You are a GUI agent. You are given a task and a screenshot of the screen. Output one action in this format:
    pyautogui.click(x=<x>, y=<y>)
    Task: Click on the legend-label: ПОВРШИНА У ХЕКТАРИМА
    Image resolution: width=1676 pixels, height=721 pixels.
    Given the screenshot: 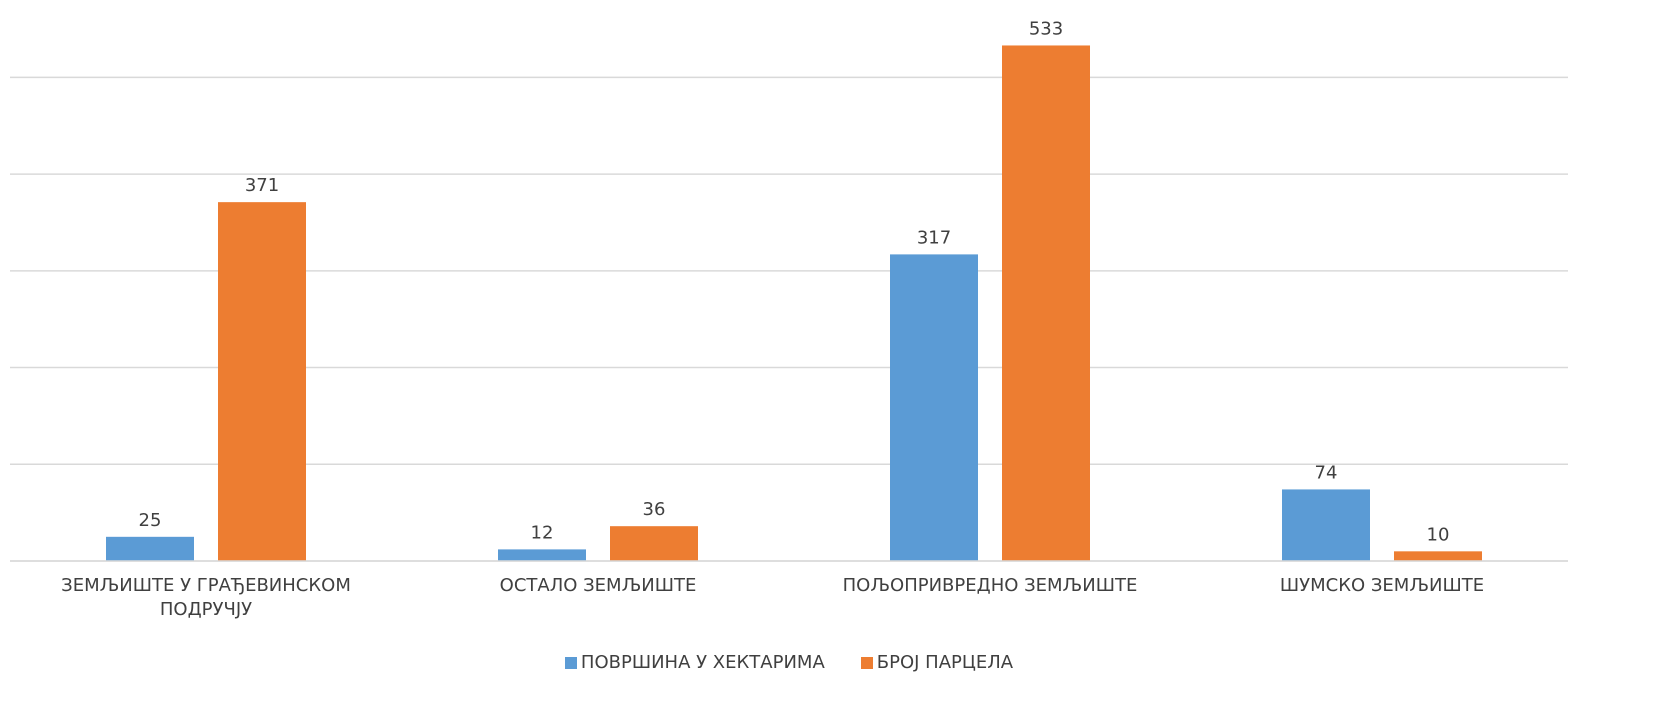 What is the action you would take?
    pyautogui.click(x=702, y=662)
    